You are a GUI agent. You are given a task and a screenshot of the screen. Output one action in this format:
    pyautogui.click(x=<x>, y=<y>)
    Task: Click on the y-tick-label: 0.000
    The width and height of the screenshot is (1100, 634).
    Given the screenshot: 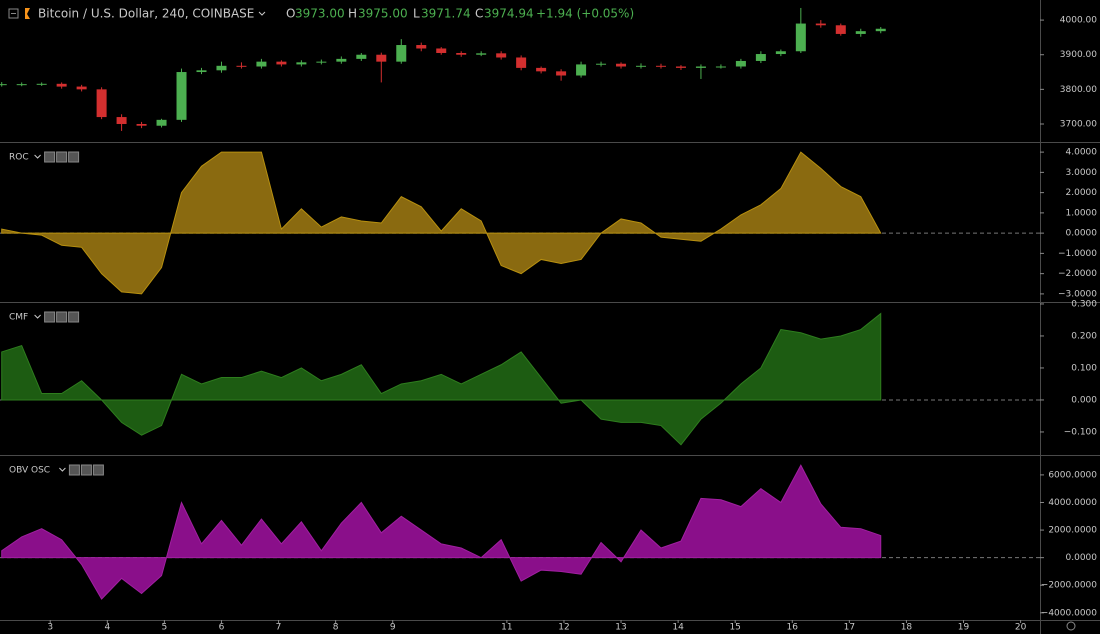 What is the action you would take?
    pyautogui.click(x=1084, y=400)
    